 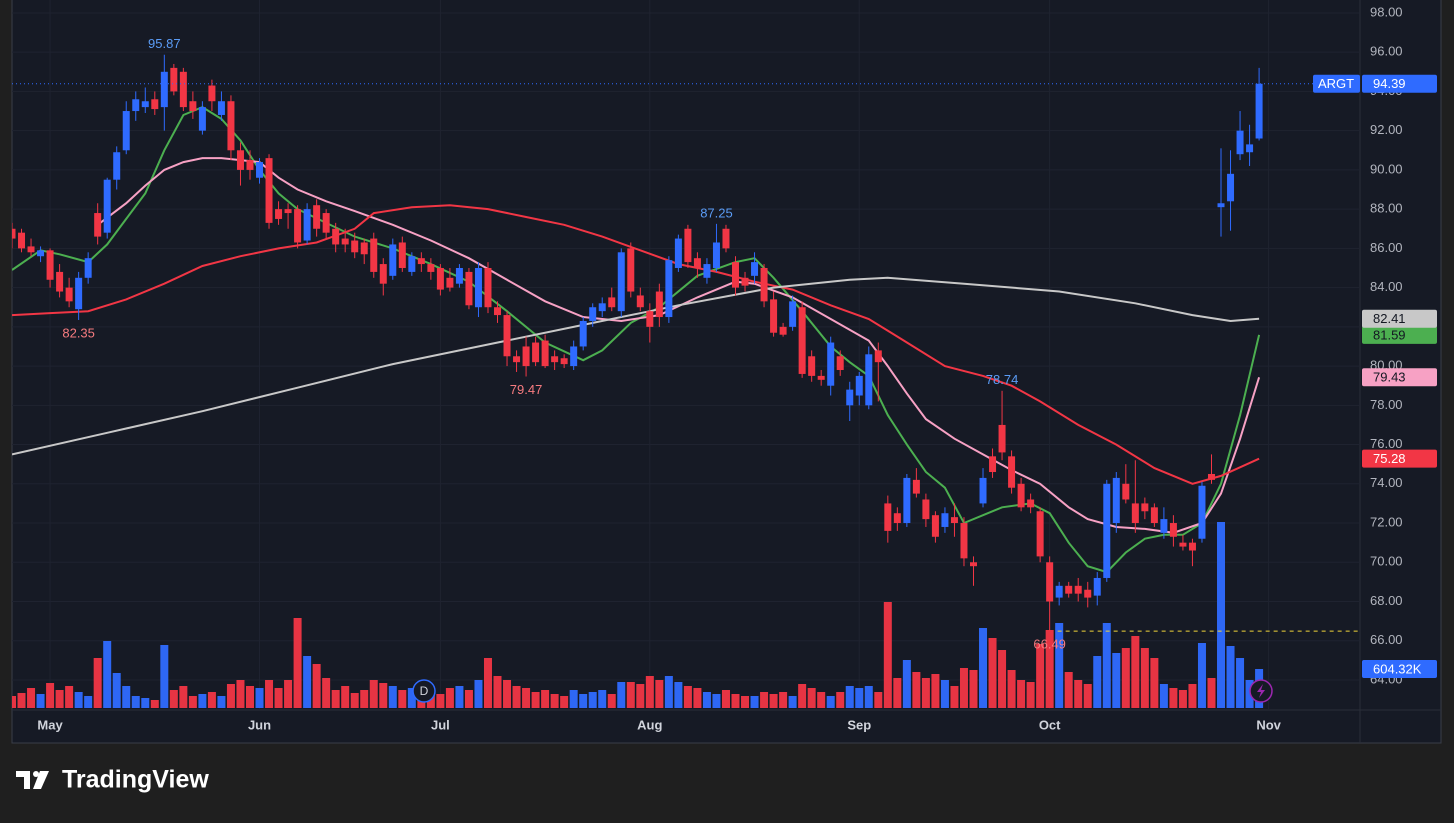 I want to click on ma-value-badge: 79.43, so click(x=1389, y=377).